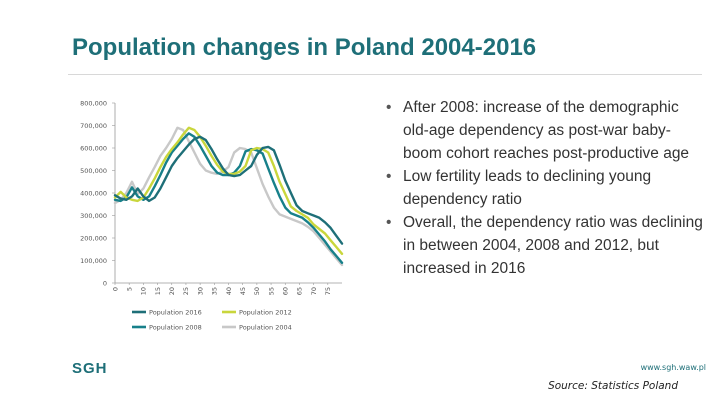  What do you see at coordinates (93, 148) in the screenshot?
I see `y-tick-label: 600,000` at bounding box center [93, 148].